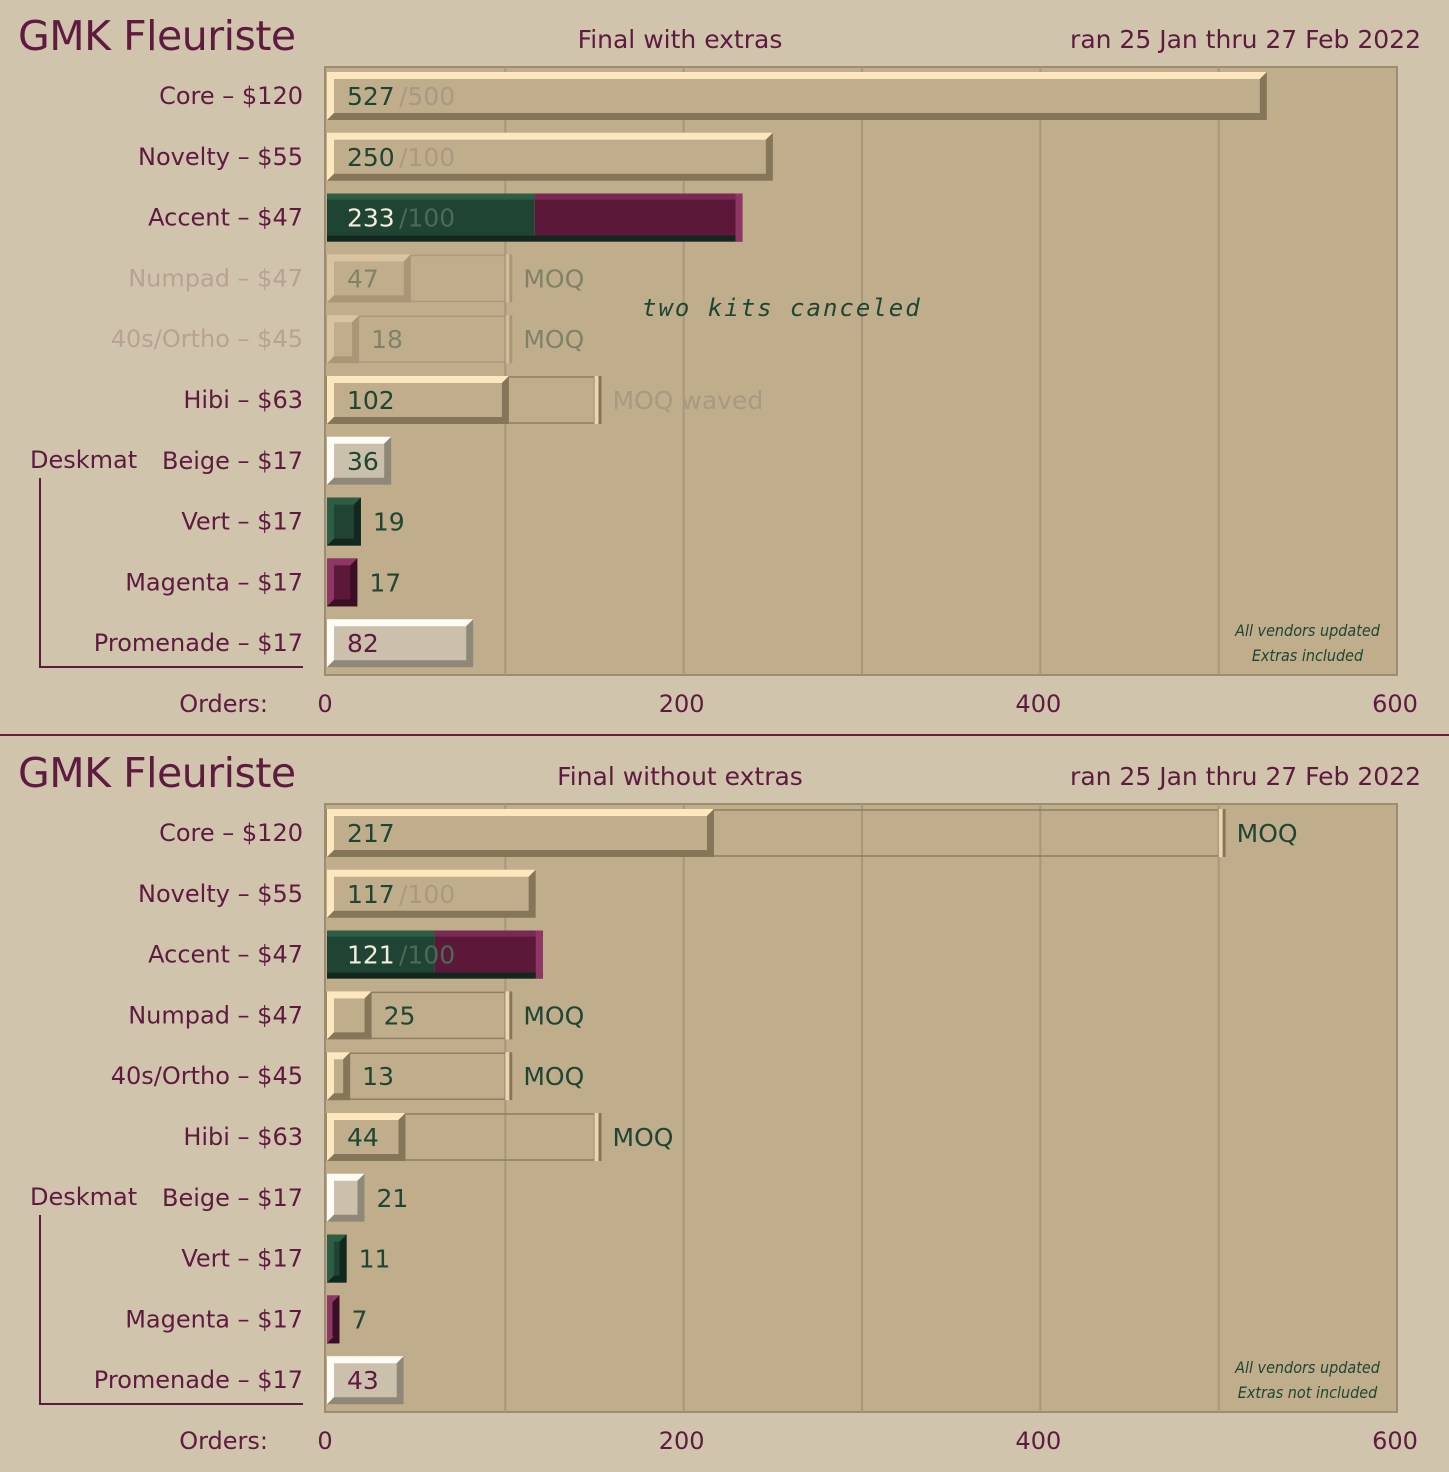 The image size is (1449, 1472). I want to click on moq-label: MOQ waved, so click(688, 400).